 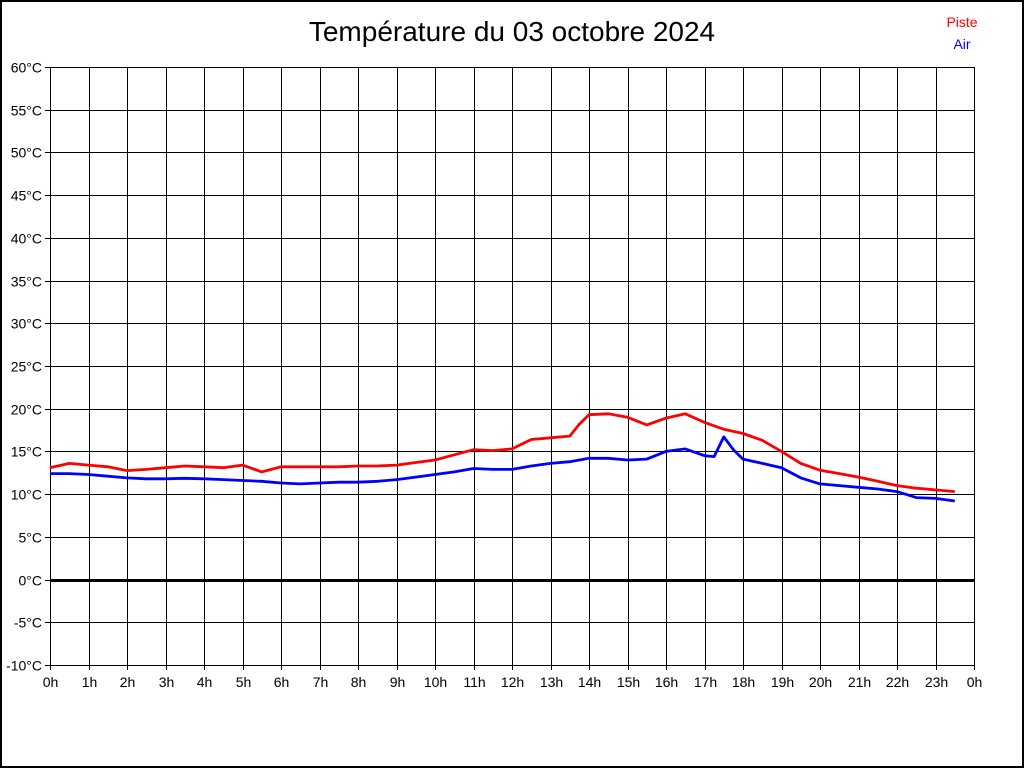 What do you see at coordinates (962, 33) in the screenshot?
I see `legend: Piste Air` at bounding box center [962, 33].